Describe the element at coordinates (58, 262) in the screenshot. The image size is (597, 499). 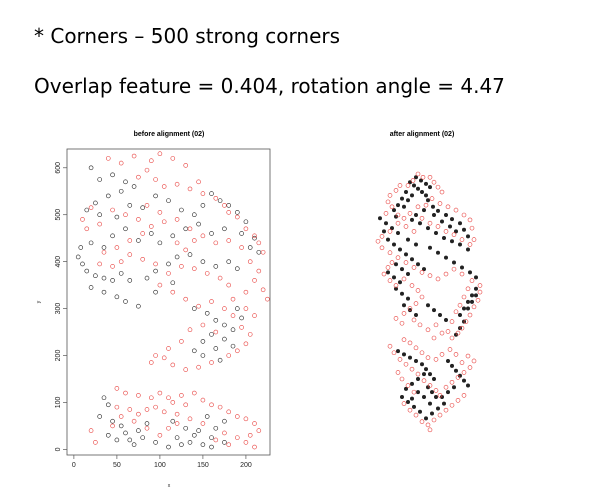
I see `y-tick-label: 400` at that location.